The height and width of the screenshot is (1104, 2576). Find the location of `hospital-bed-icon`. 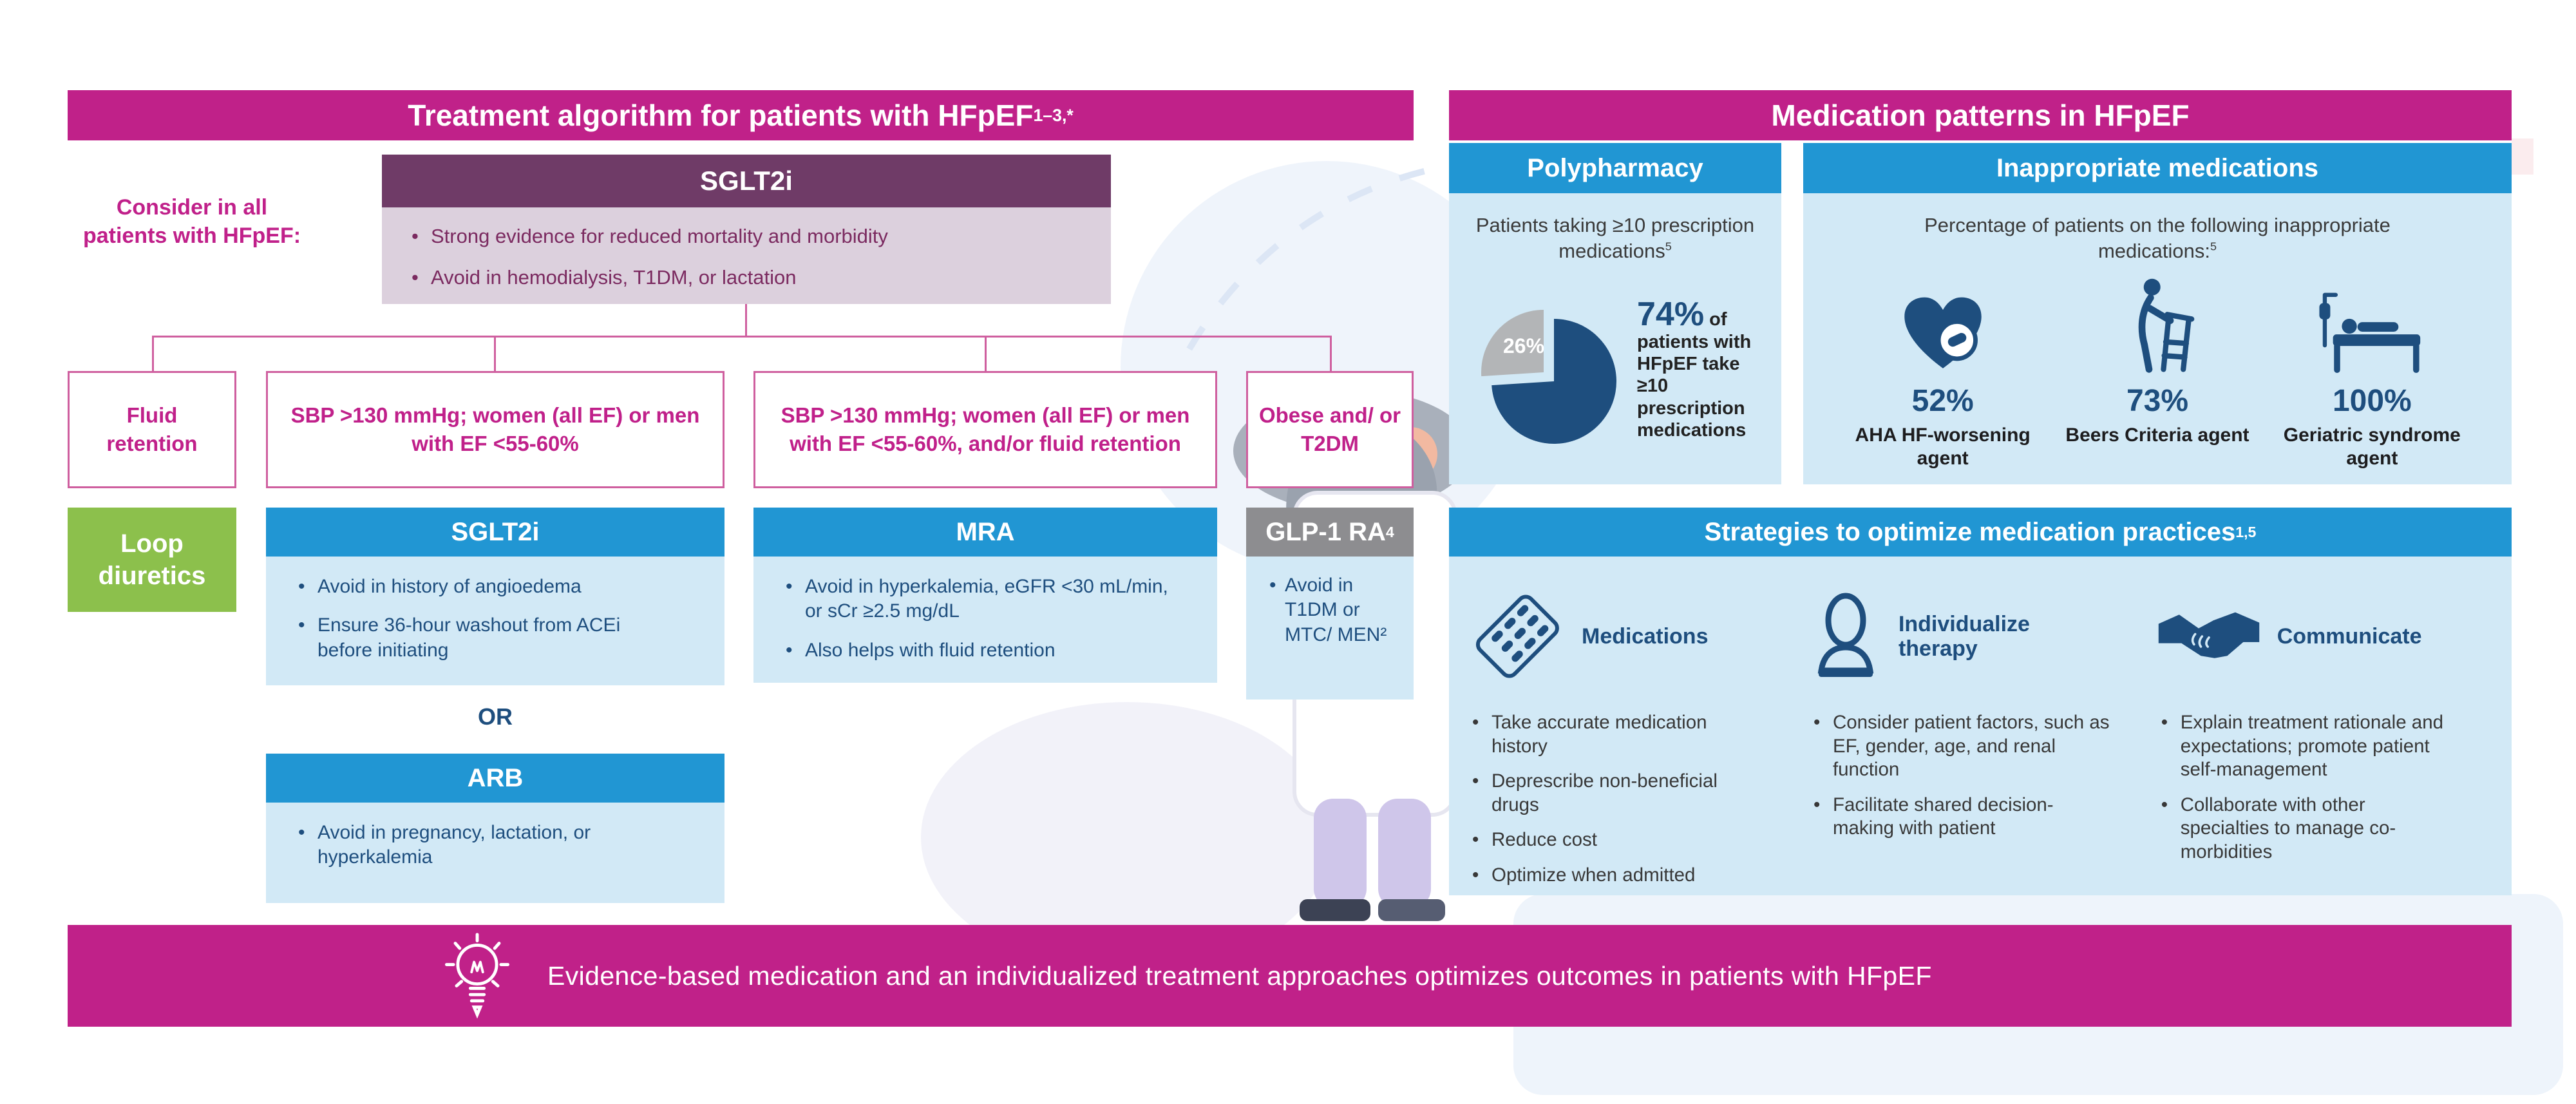

hospital-bed-icon is located at coordinates (2370, 332).